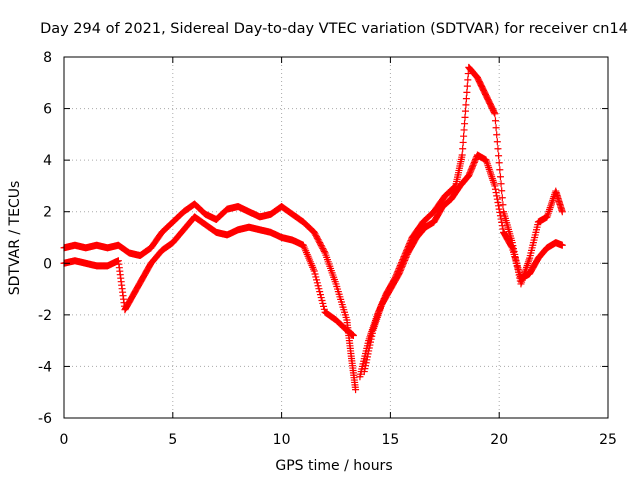 This screenshot has height=480, width=640. What do you see at coordinates (45, 367) in the screenshot?
I see `y-tick-label: -4` at bounding box center [45, 367].